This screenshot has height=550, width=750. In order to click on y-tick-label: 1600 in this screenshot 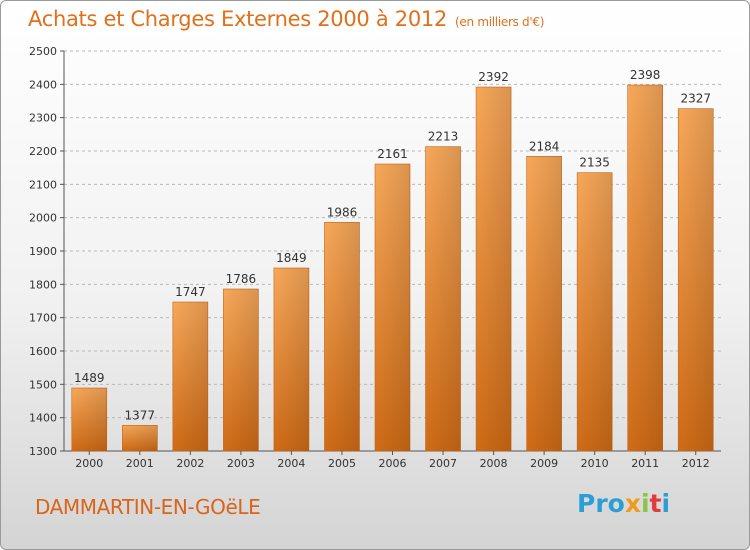, I will do `click(43, 351)`.